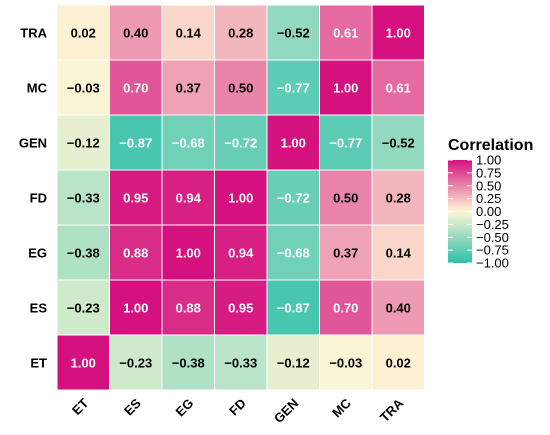 The image size is (550, 435). What do you see at coordinates (241, 142) in the screenshot?
I see `heatmap-cell-gen-fd` at bounding box center [241, 142].